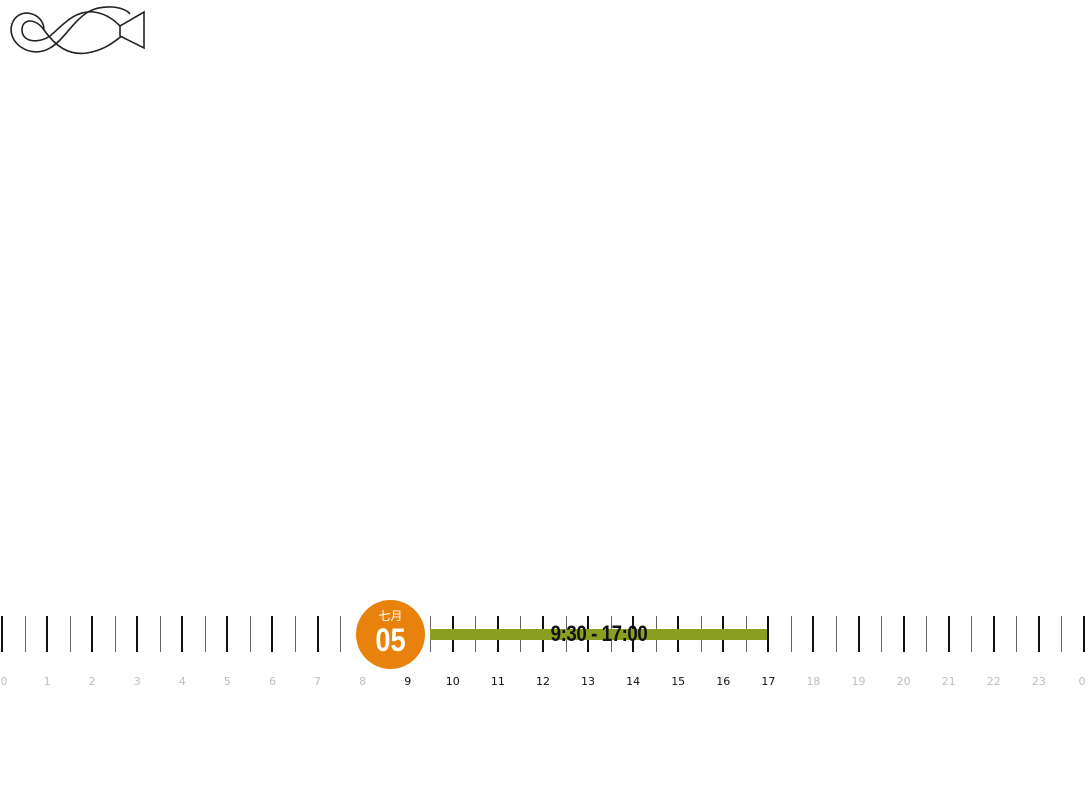  I want to click on hour-label: 19, so click(858, 681).